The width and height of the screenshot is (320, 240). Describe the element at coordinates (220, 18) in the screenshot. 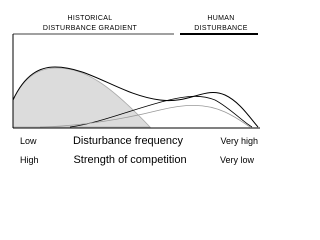

I see `header-human: HUMAN` at that location.